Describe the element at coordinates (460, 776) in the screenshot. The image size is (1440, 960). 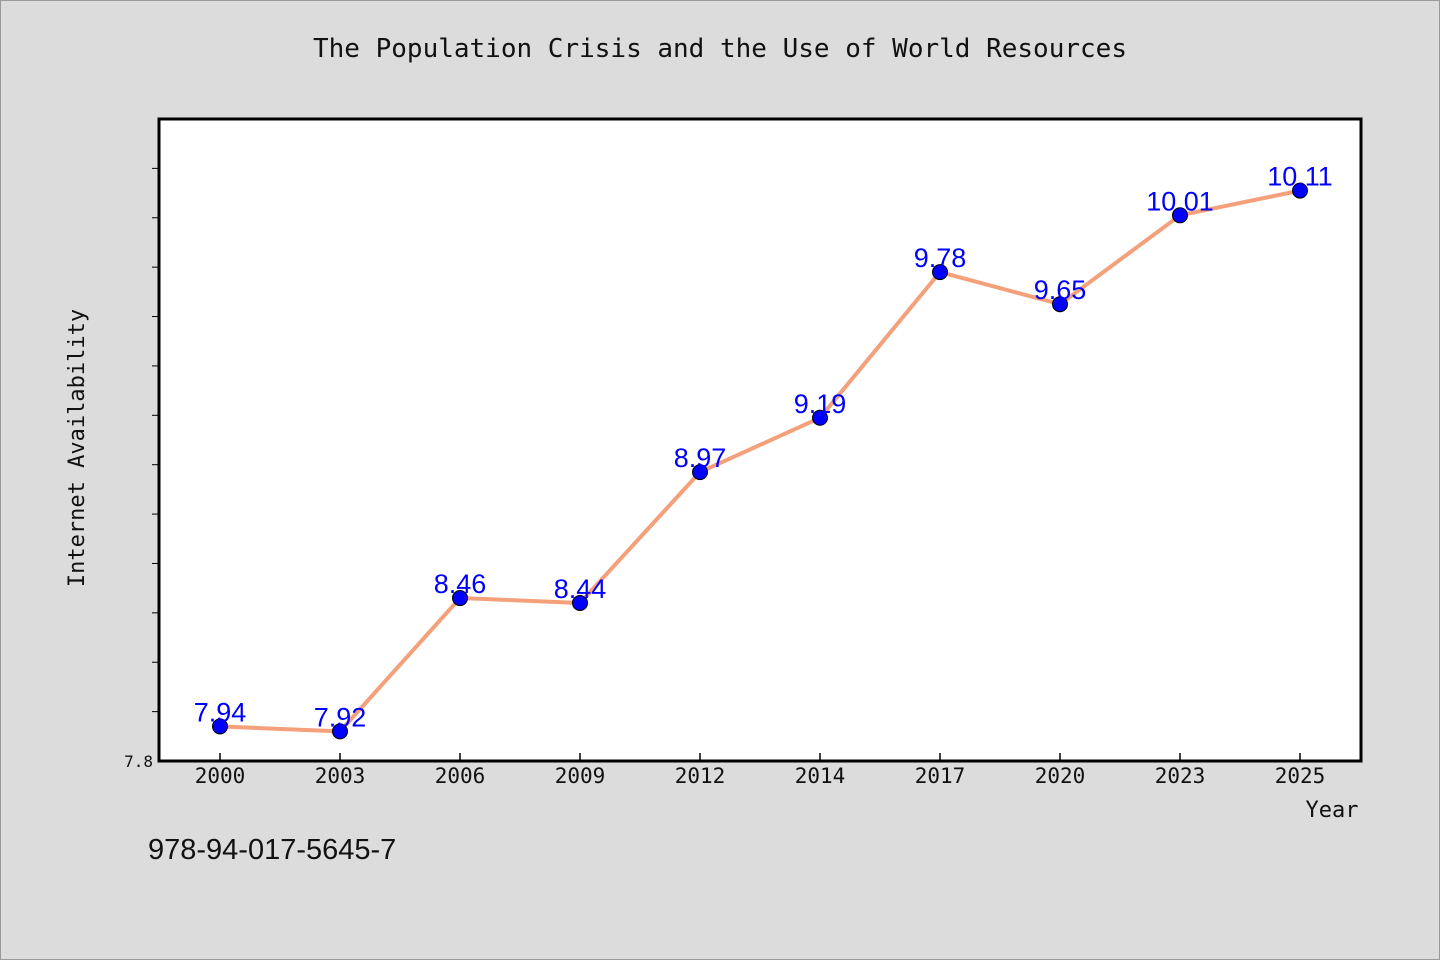
I see `x-tick-label: 2006` at that location.